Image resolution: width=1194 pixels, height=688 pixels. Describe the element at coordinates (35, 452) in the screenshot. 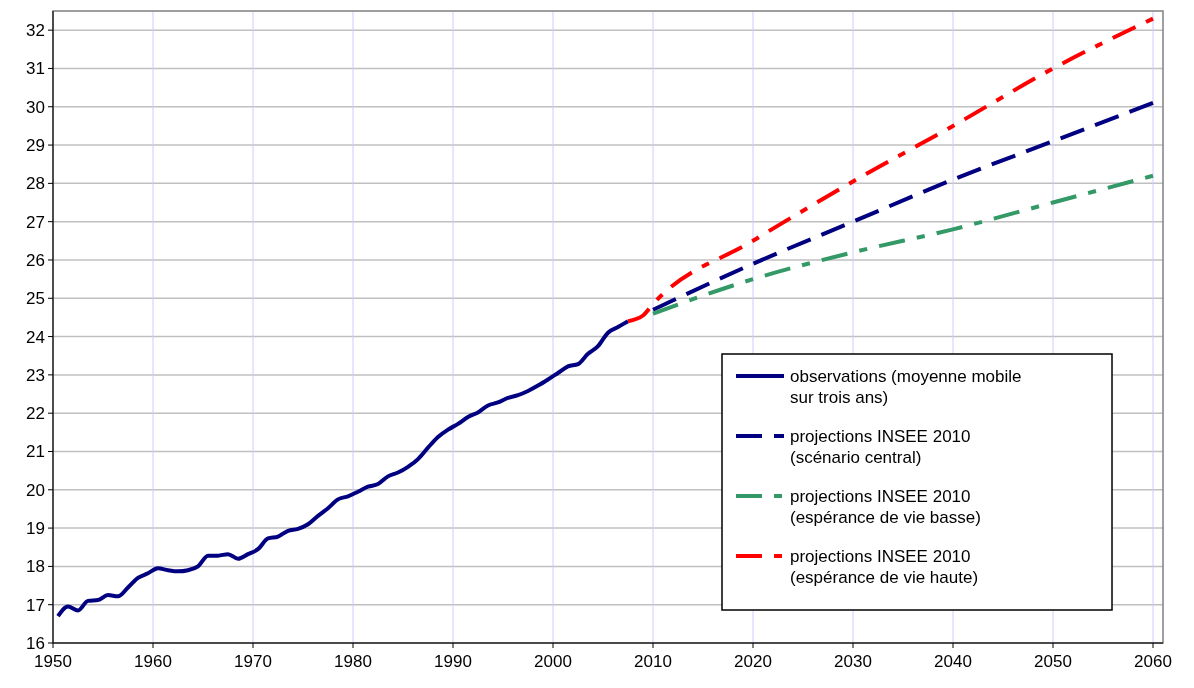

I see `y-tick-label: 21` at that location.